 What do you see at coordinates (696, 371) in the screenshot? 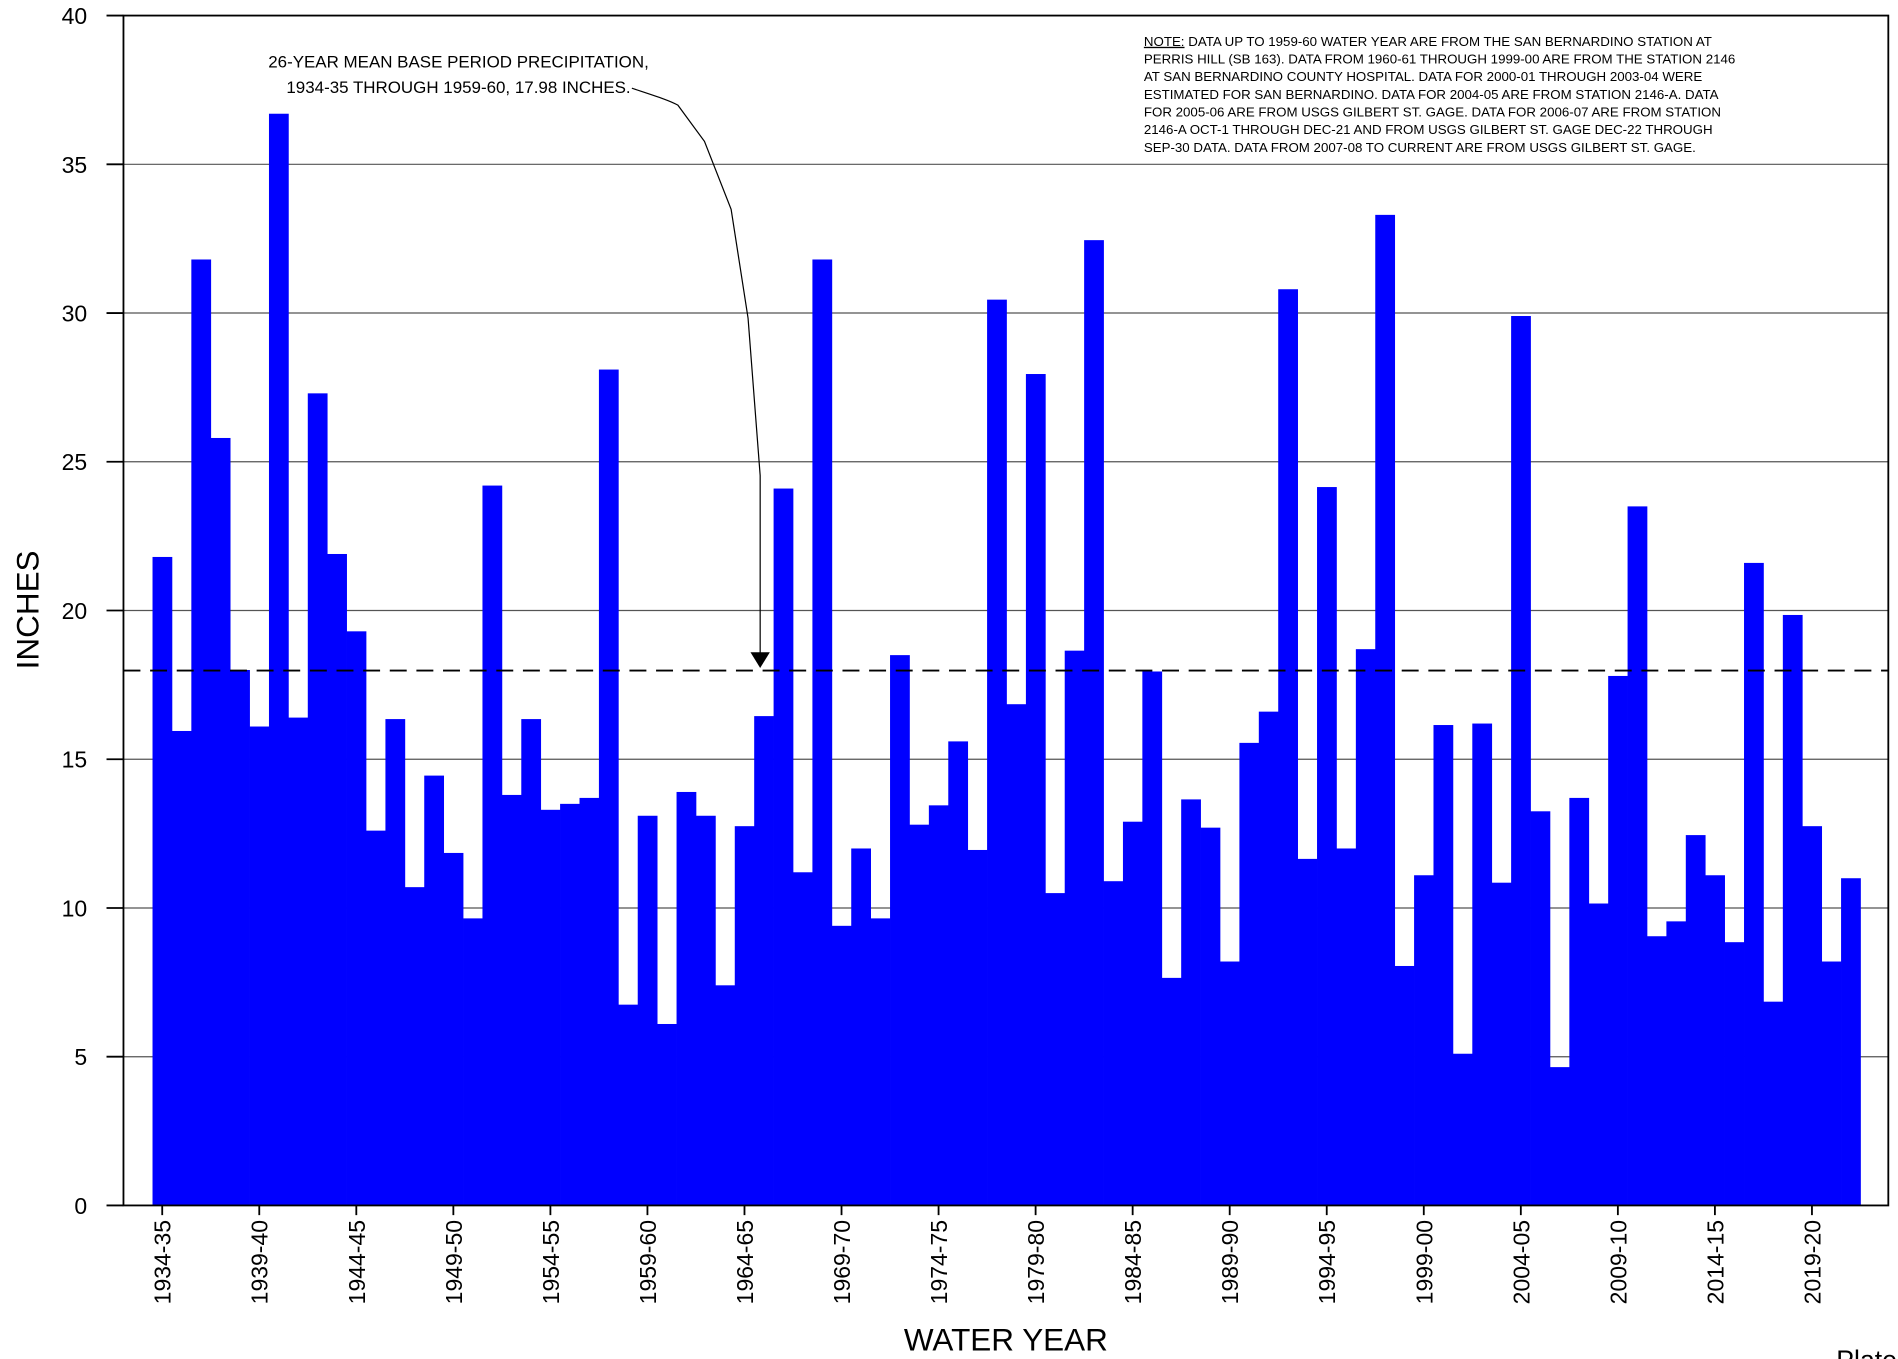
I see `annotation-arrow` at bounding box center [696, 371].